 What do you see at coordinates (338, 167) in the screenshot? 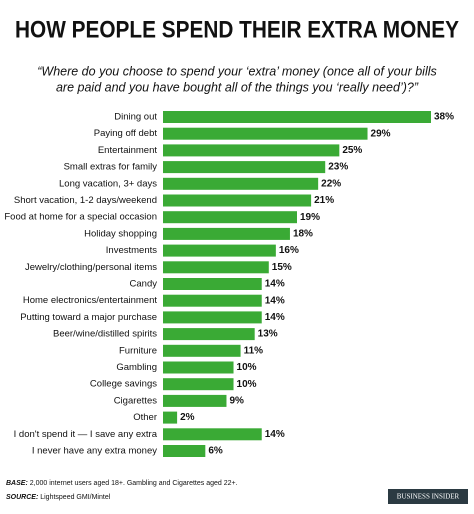
I see `value-label: 23%` at bounding box center [338, 167].